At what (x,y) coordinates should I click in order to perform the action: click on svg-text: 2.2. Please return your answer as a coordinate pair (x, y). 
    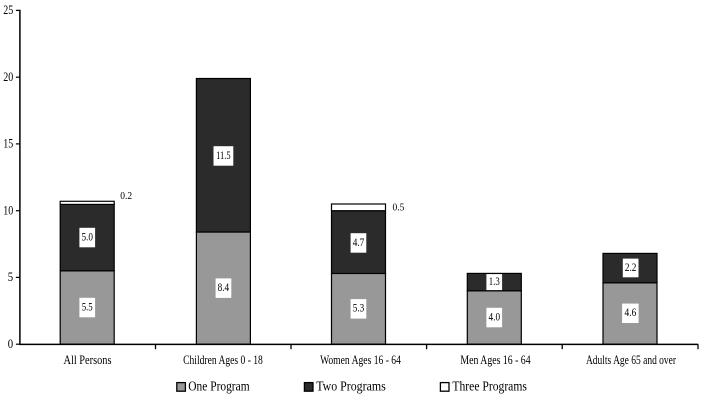
    Looking at the image, I should click on (631, 268).